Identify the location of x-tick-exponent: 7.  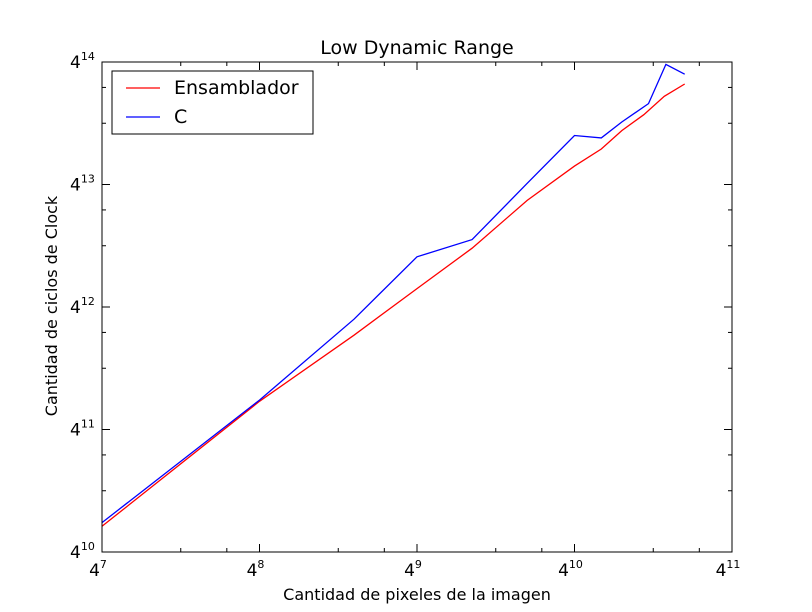
(103, 564).